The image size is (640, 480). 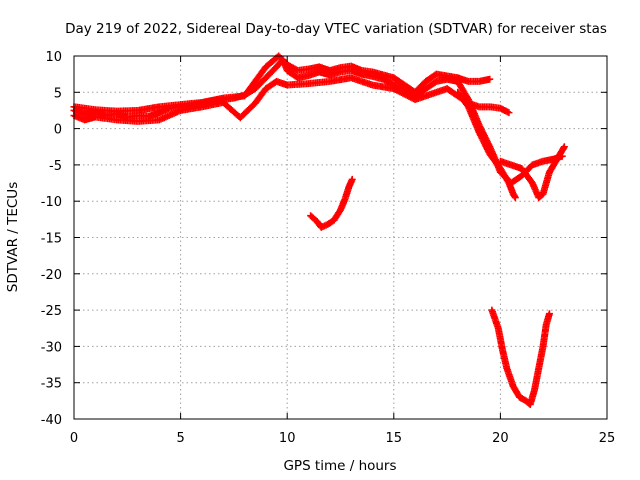 What do you see at coordinates (51, 275) in the screenshot?
I see `y-tick-label: -20` at bounding box center [51, 275].